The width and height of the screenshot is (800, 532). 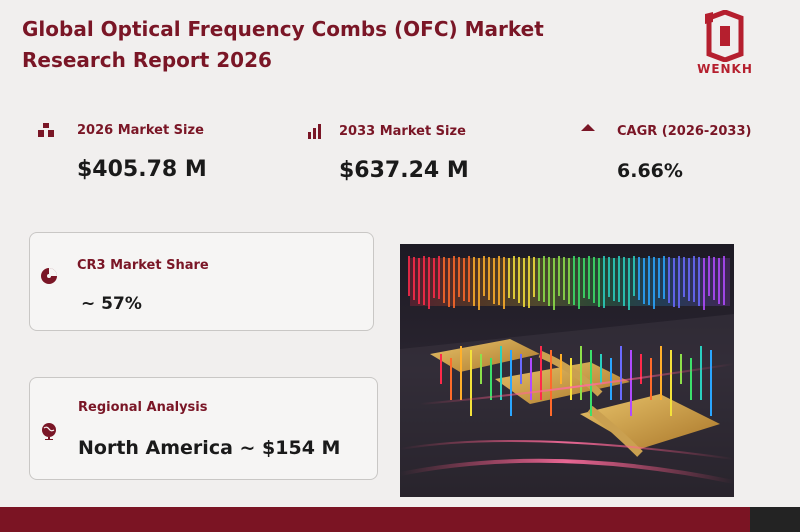 What do you see at coordinates (49, 276) in the screenshot?
I see `pie-chart-icon` at bounding box center [49, 276].